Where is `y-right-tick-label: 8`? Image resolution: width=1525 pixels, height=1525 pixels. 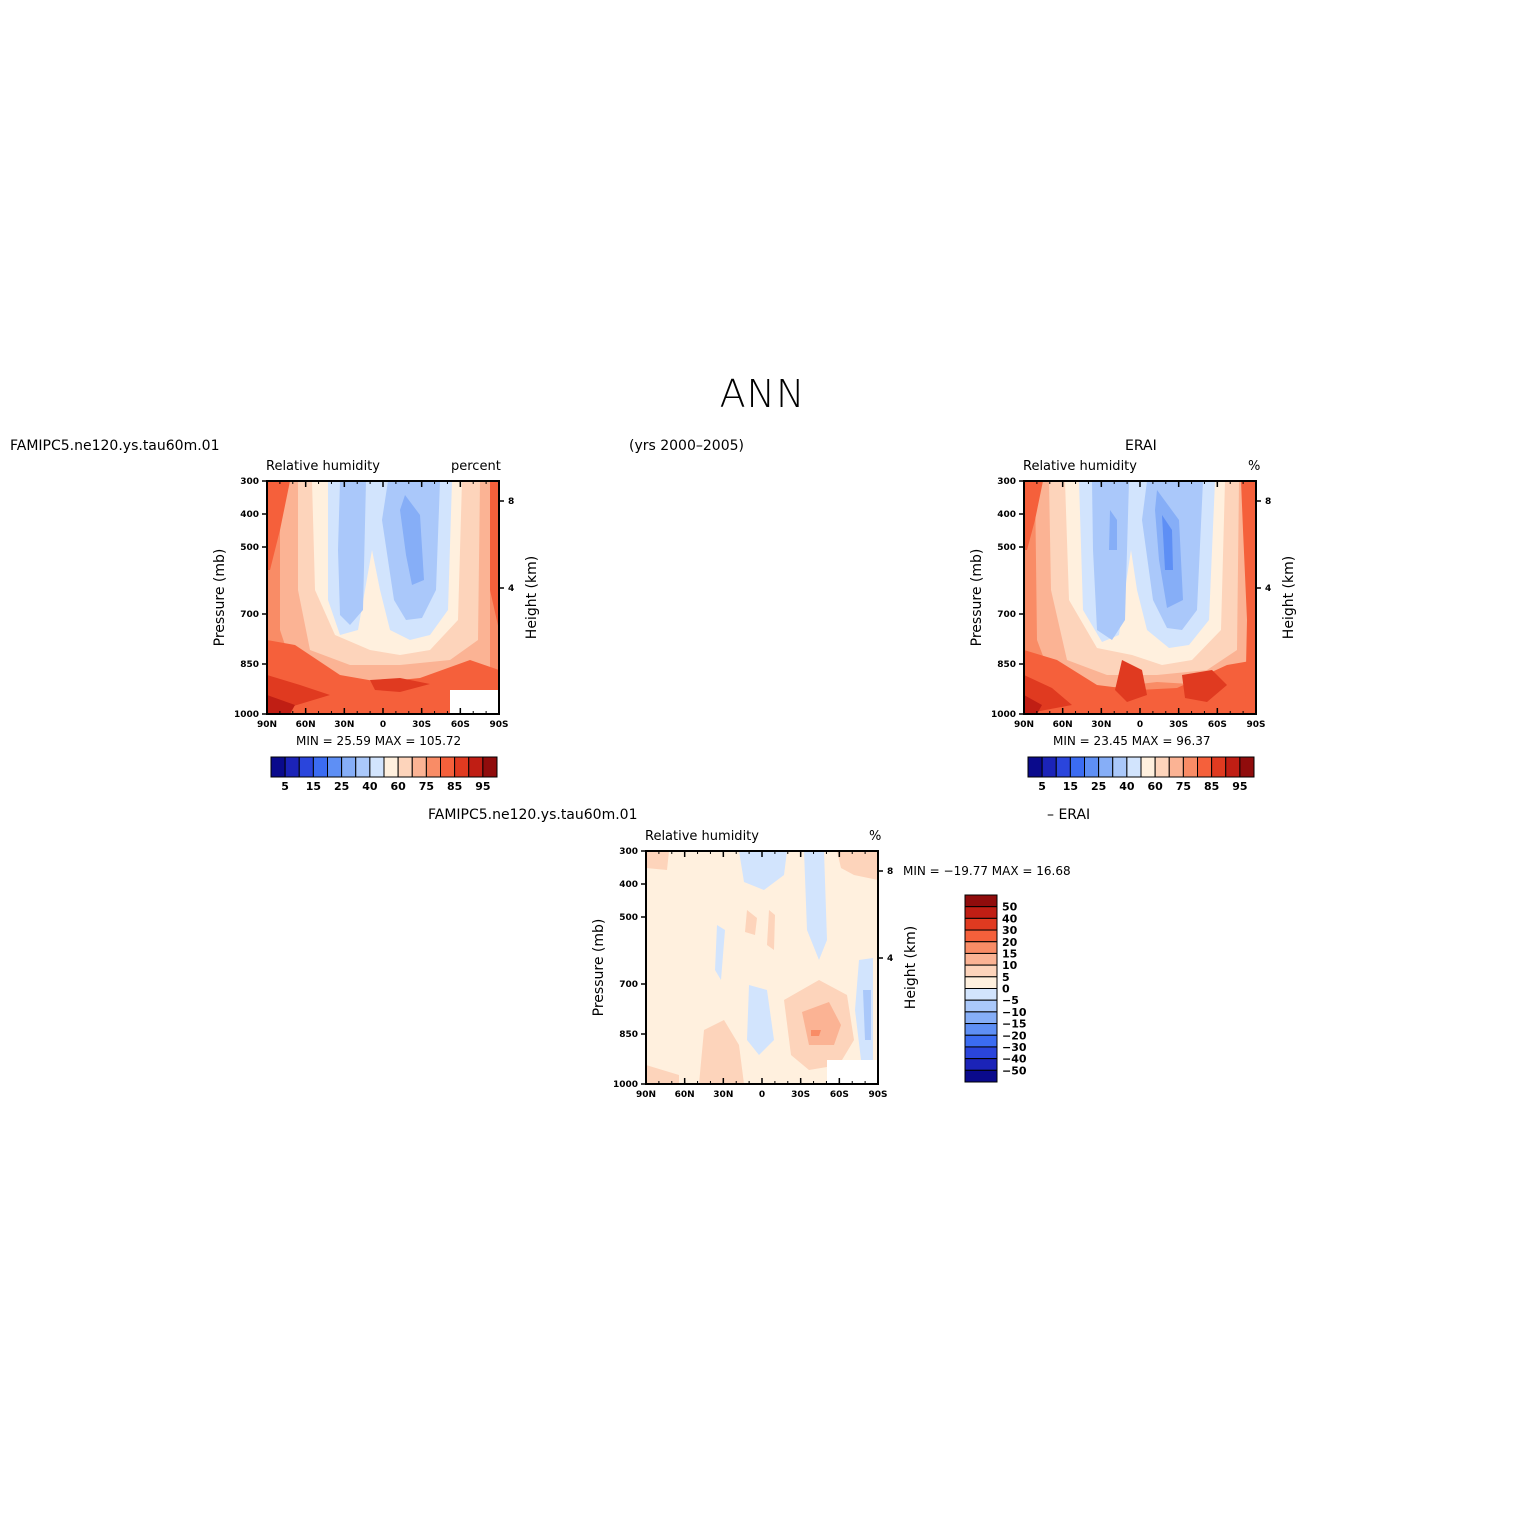
y-right-tick-label: 8 is located at coordinates (511, 502).